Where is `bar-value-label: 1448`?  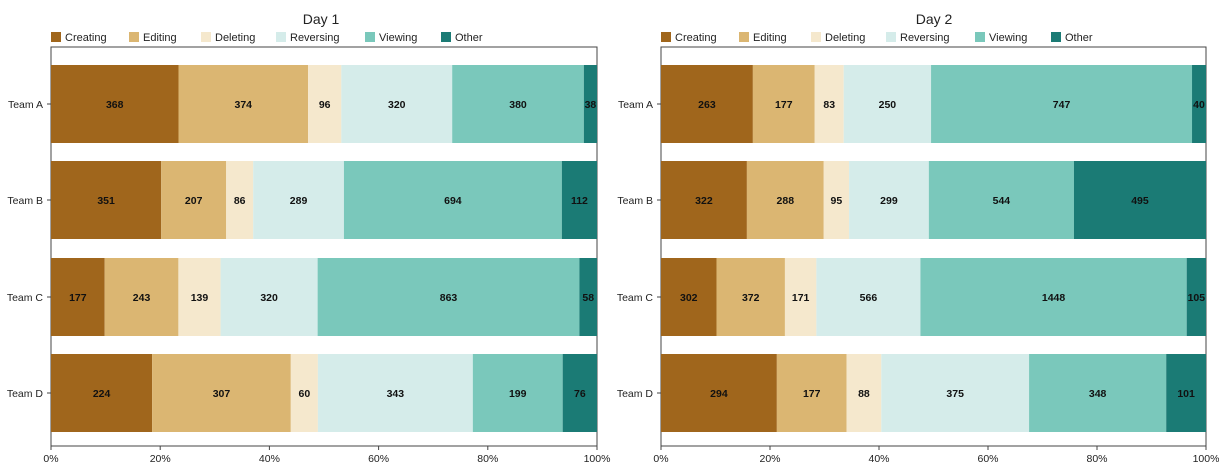
bar-value-label: 1448 is located at coordinates (1054, 298).